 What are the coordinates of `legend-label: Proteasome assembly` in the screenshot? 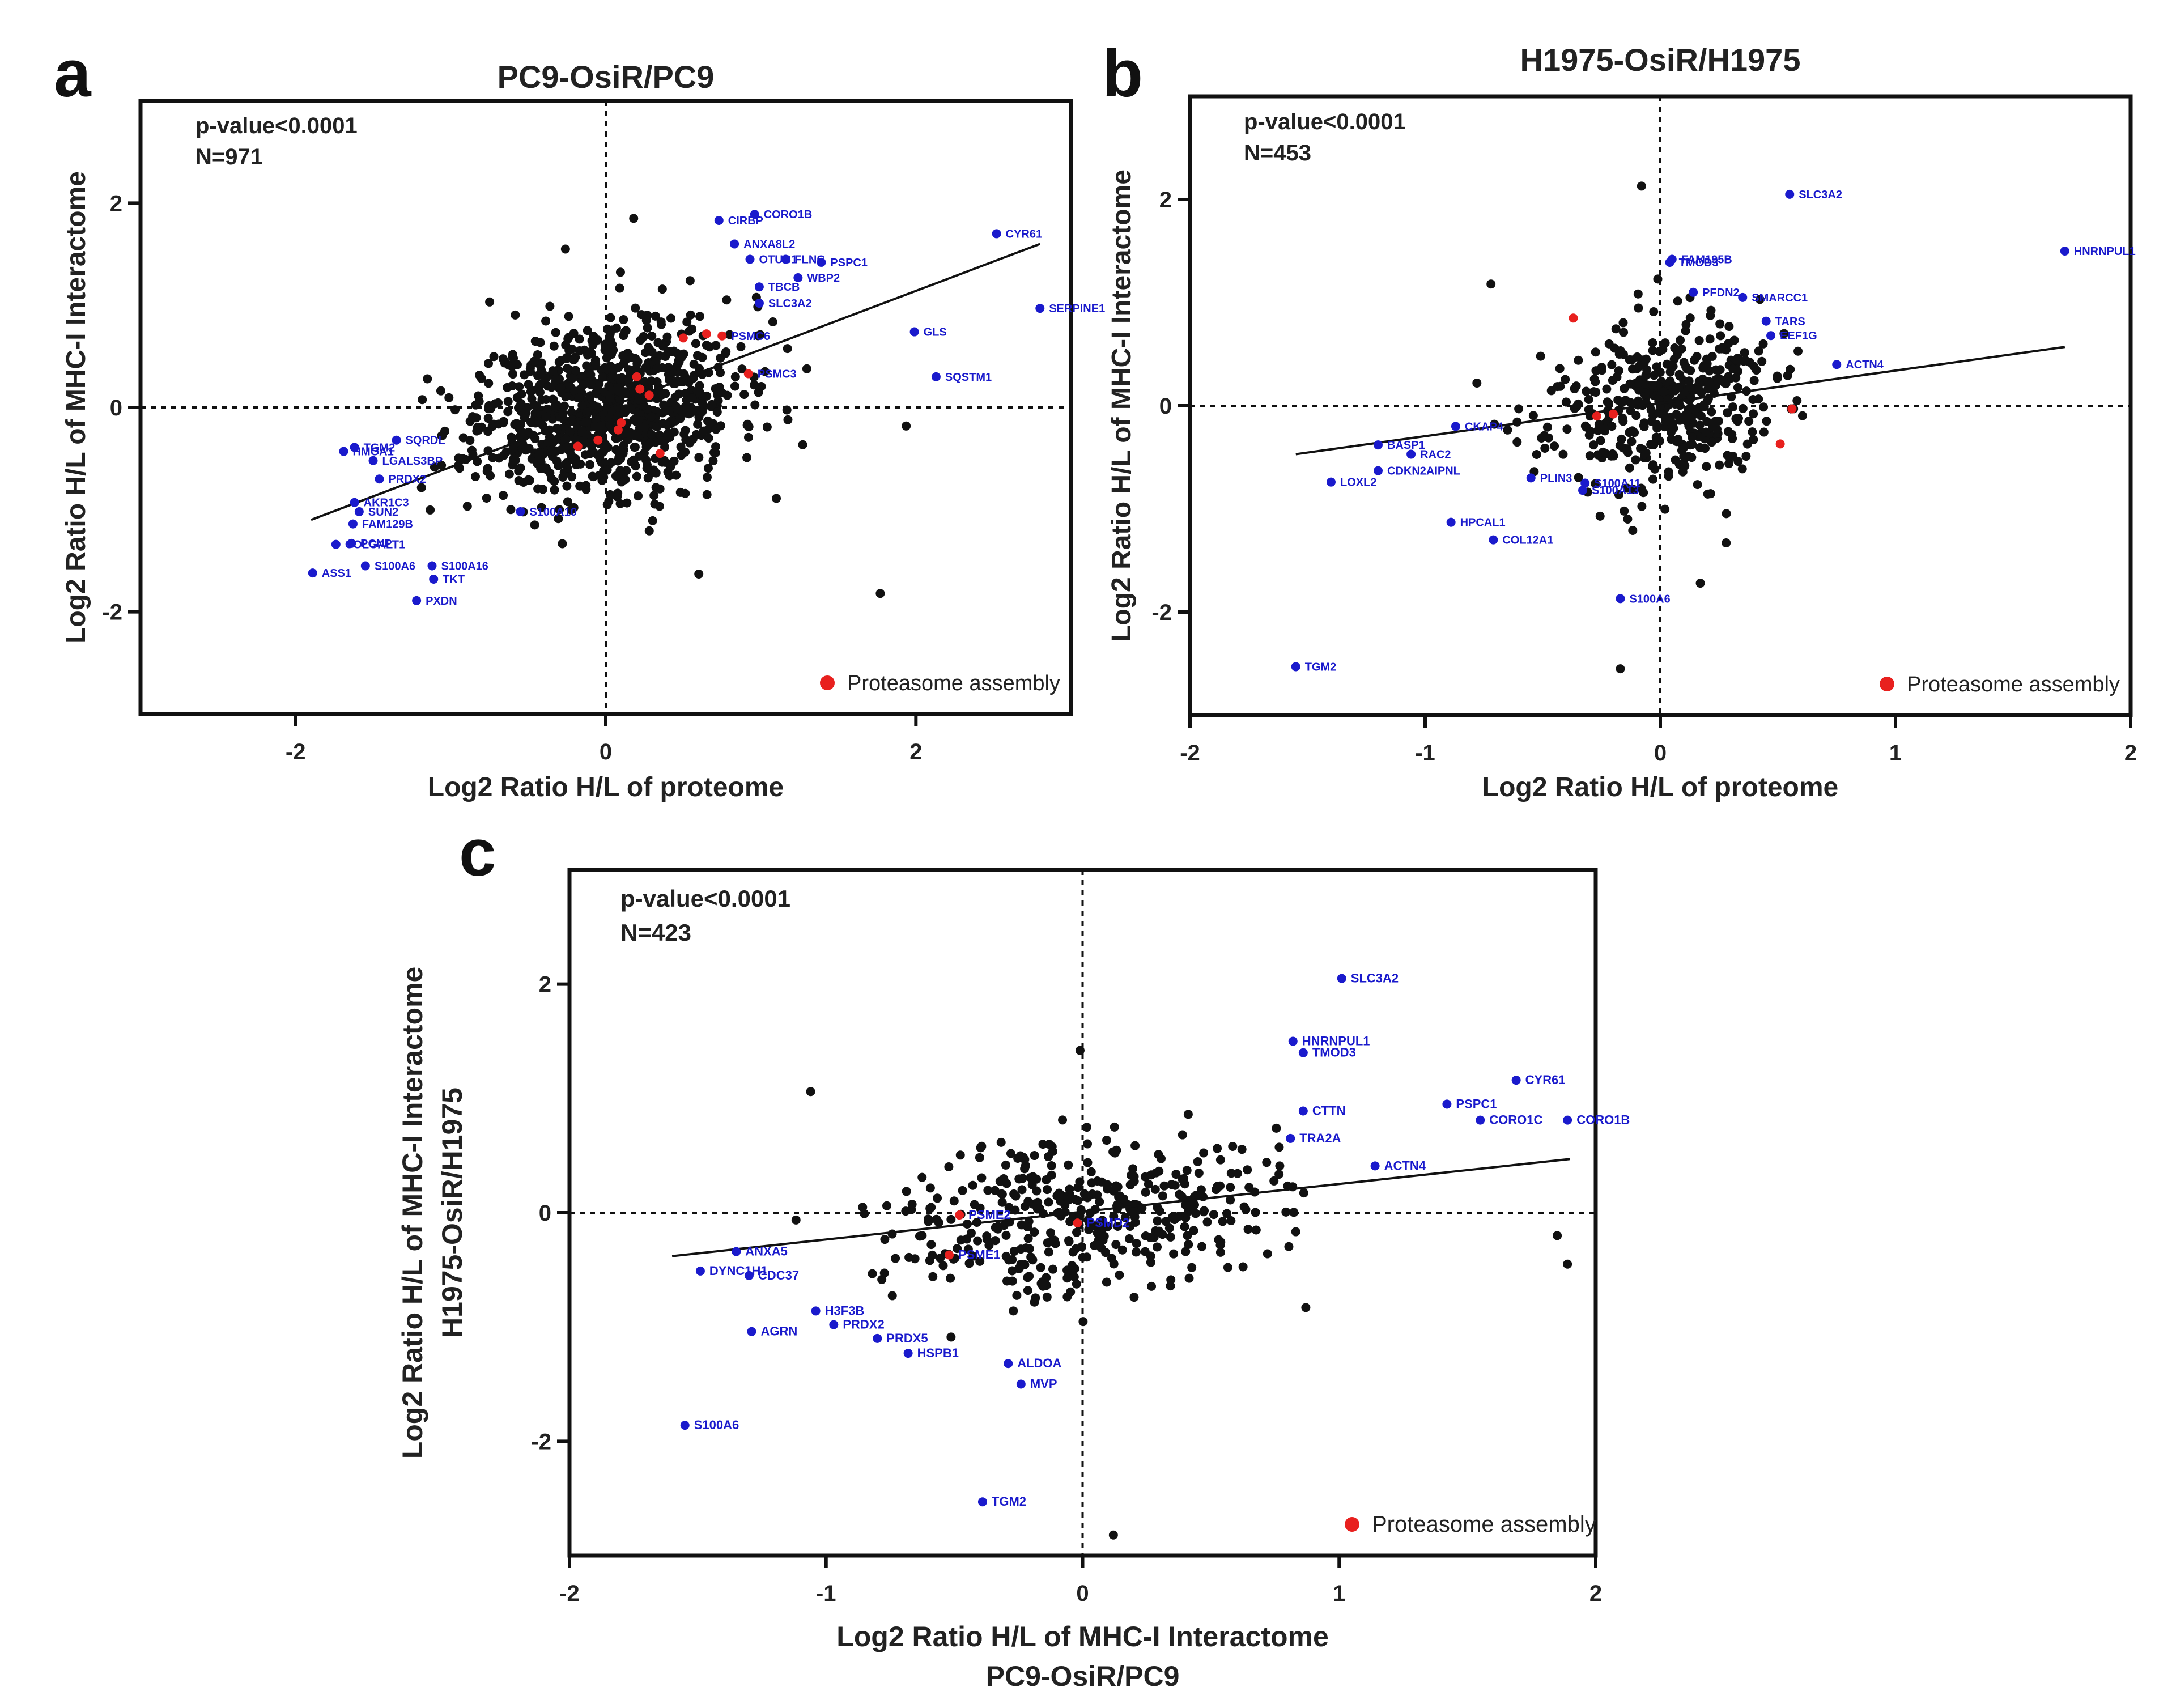 It's located at (953, 683).